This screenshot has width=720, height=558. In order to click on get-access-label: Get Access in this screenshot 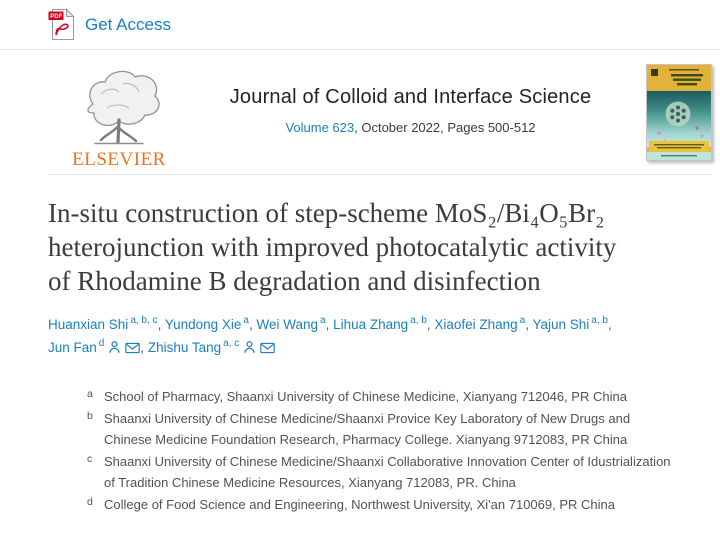, I will do `click(128, 24)`.